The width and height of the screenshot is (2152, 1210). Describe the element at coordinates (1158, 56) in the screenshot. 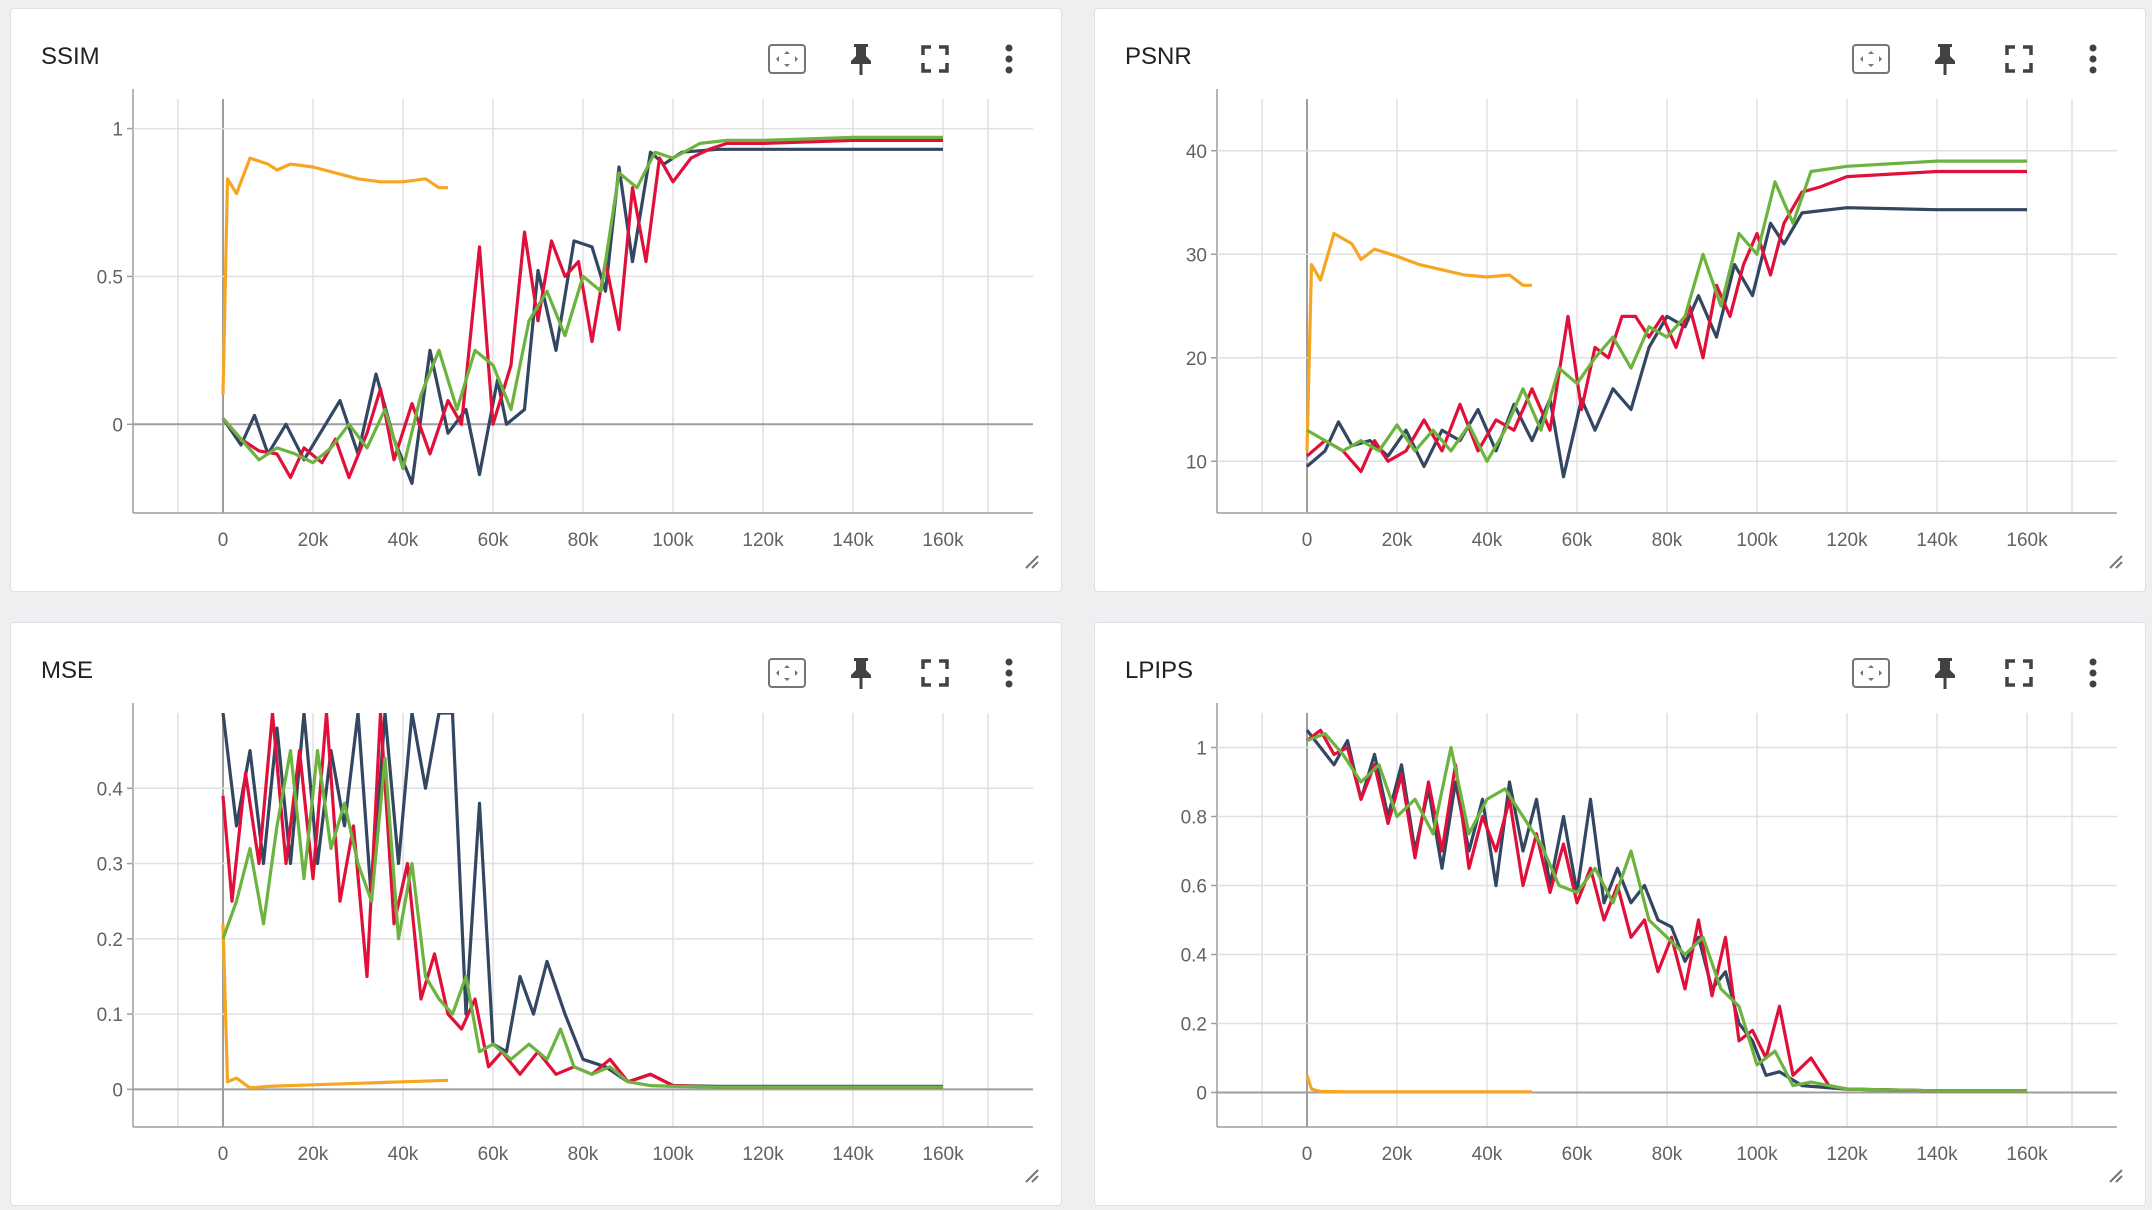

I see `chart-title: PSNR` at that location.